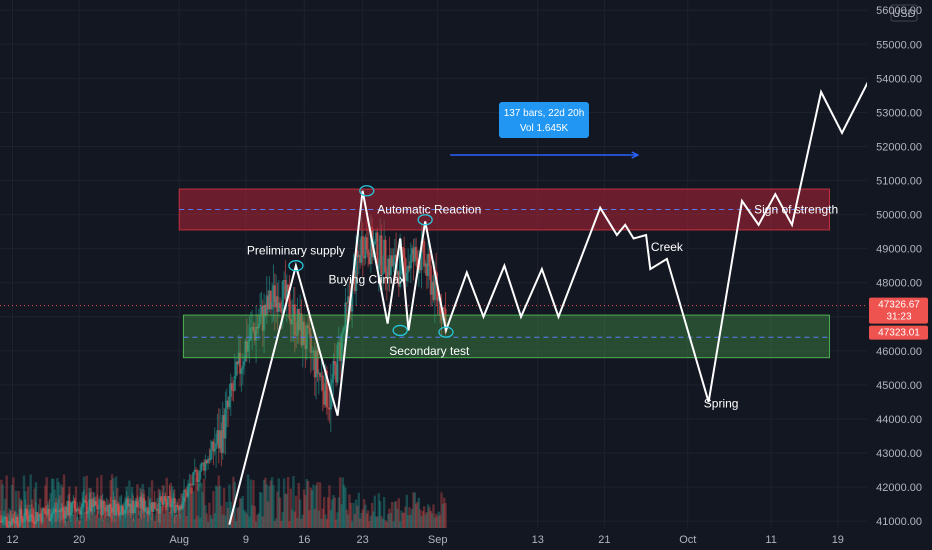 This screenshot has height=550, width=932. Describe the element at coordinates (538, 540) in the screenshot. I see `x-tick-label: 13` at that location.